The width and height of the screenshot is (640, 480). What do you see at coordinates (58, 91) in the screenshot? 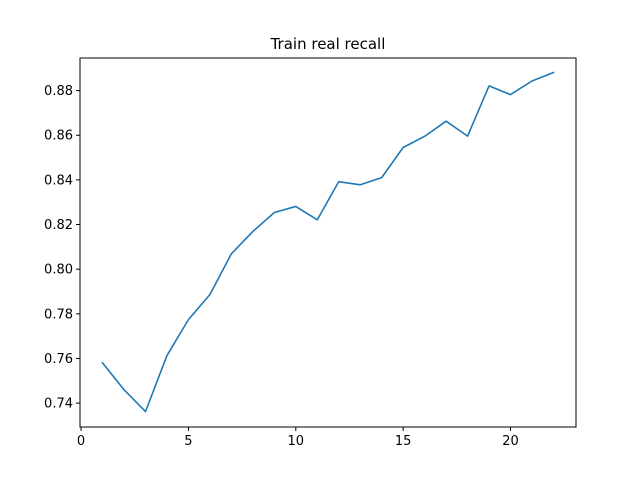
I see `y-tick-label: 0.88` at bounding box center [58, 91].